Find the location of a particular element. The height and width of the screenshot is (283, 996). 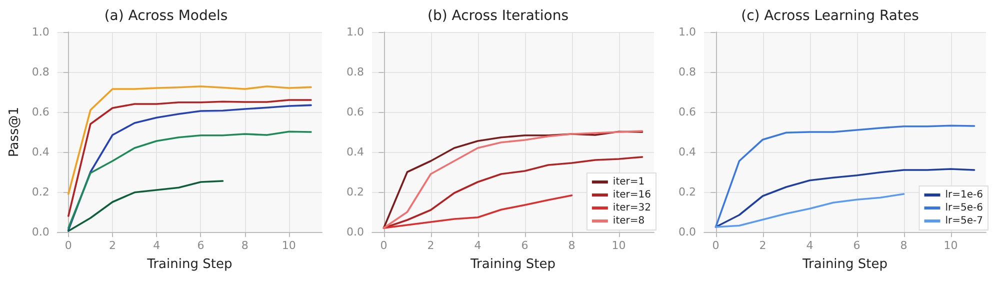

legend-label: iter=16 is located at coordinates (632, 195).